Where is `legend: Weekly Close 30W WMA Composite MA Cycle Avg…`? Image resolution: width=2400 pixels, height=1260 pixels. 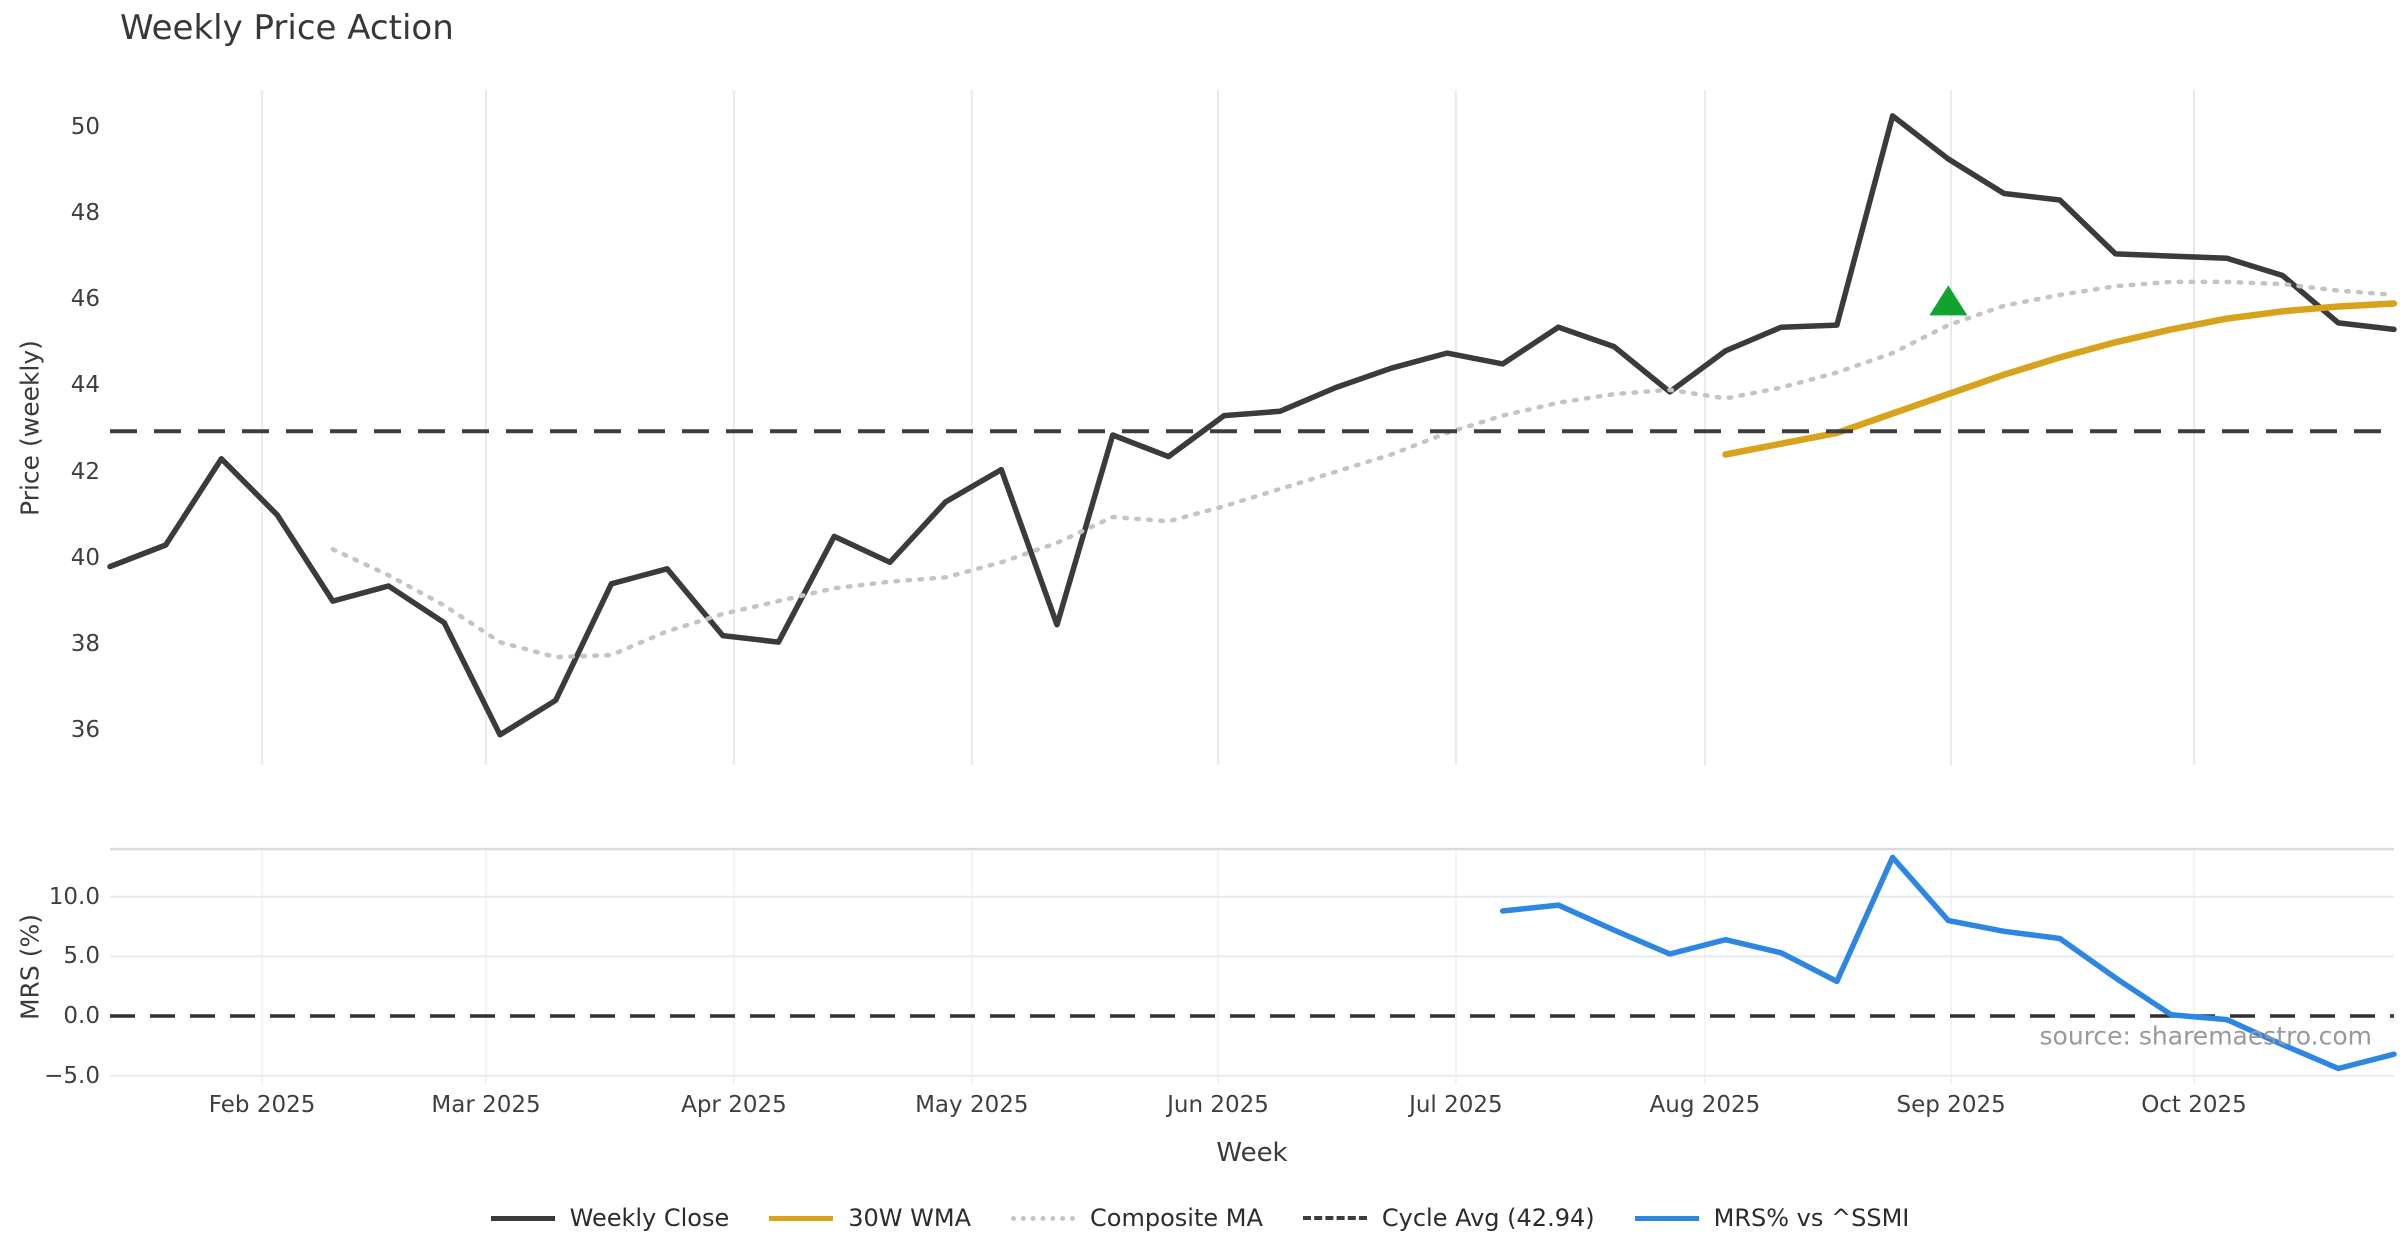 legend: Weekly Close 30W WMA Composite MA Cycle Avg… is located at coordinates (1200, 1218).